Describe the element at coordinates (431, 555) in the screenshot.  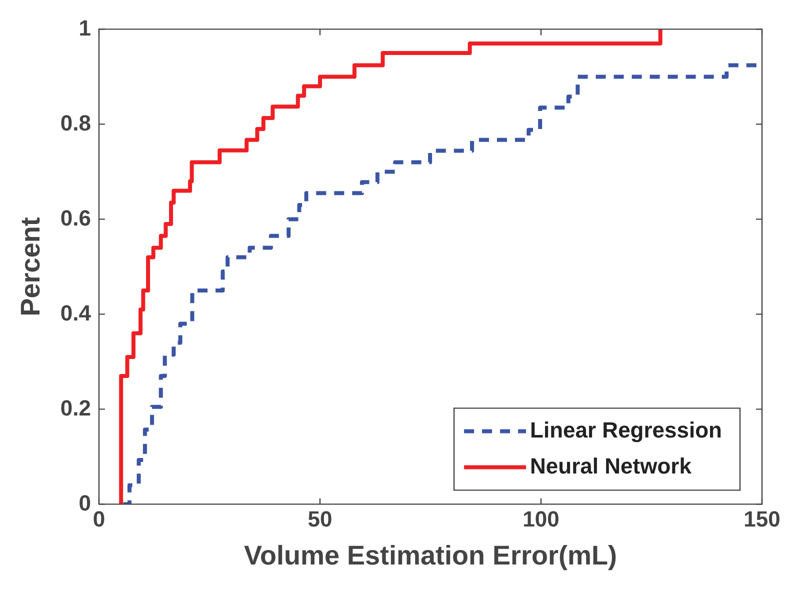
I see `x-axis-title: Volume Estimation Error(mL)` at that location.